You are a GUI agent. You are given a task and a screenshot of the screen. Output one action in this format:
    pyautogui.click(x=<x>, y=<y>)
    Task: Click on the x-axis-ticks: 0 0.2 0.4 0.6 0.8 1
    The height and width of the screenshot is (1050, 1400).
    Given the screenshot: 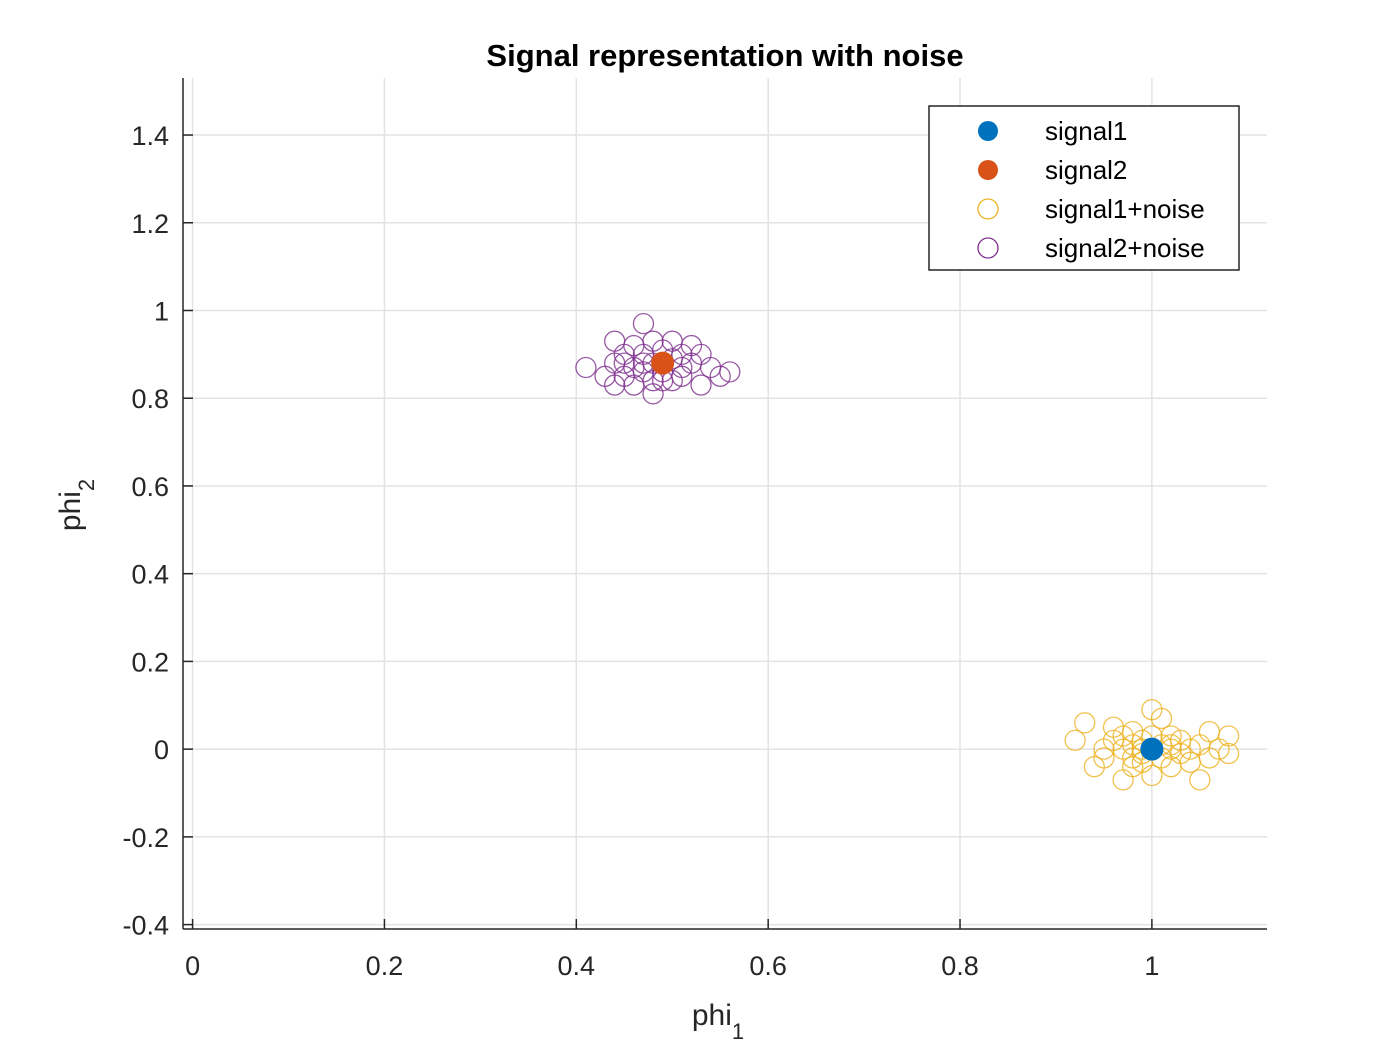 What is the action you would take?
    pyautogui.click(x=672, y=950)
    